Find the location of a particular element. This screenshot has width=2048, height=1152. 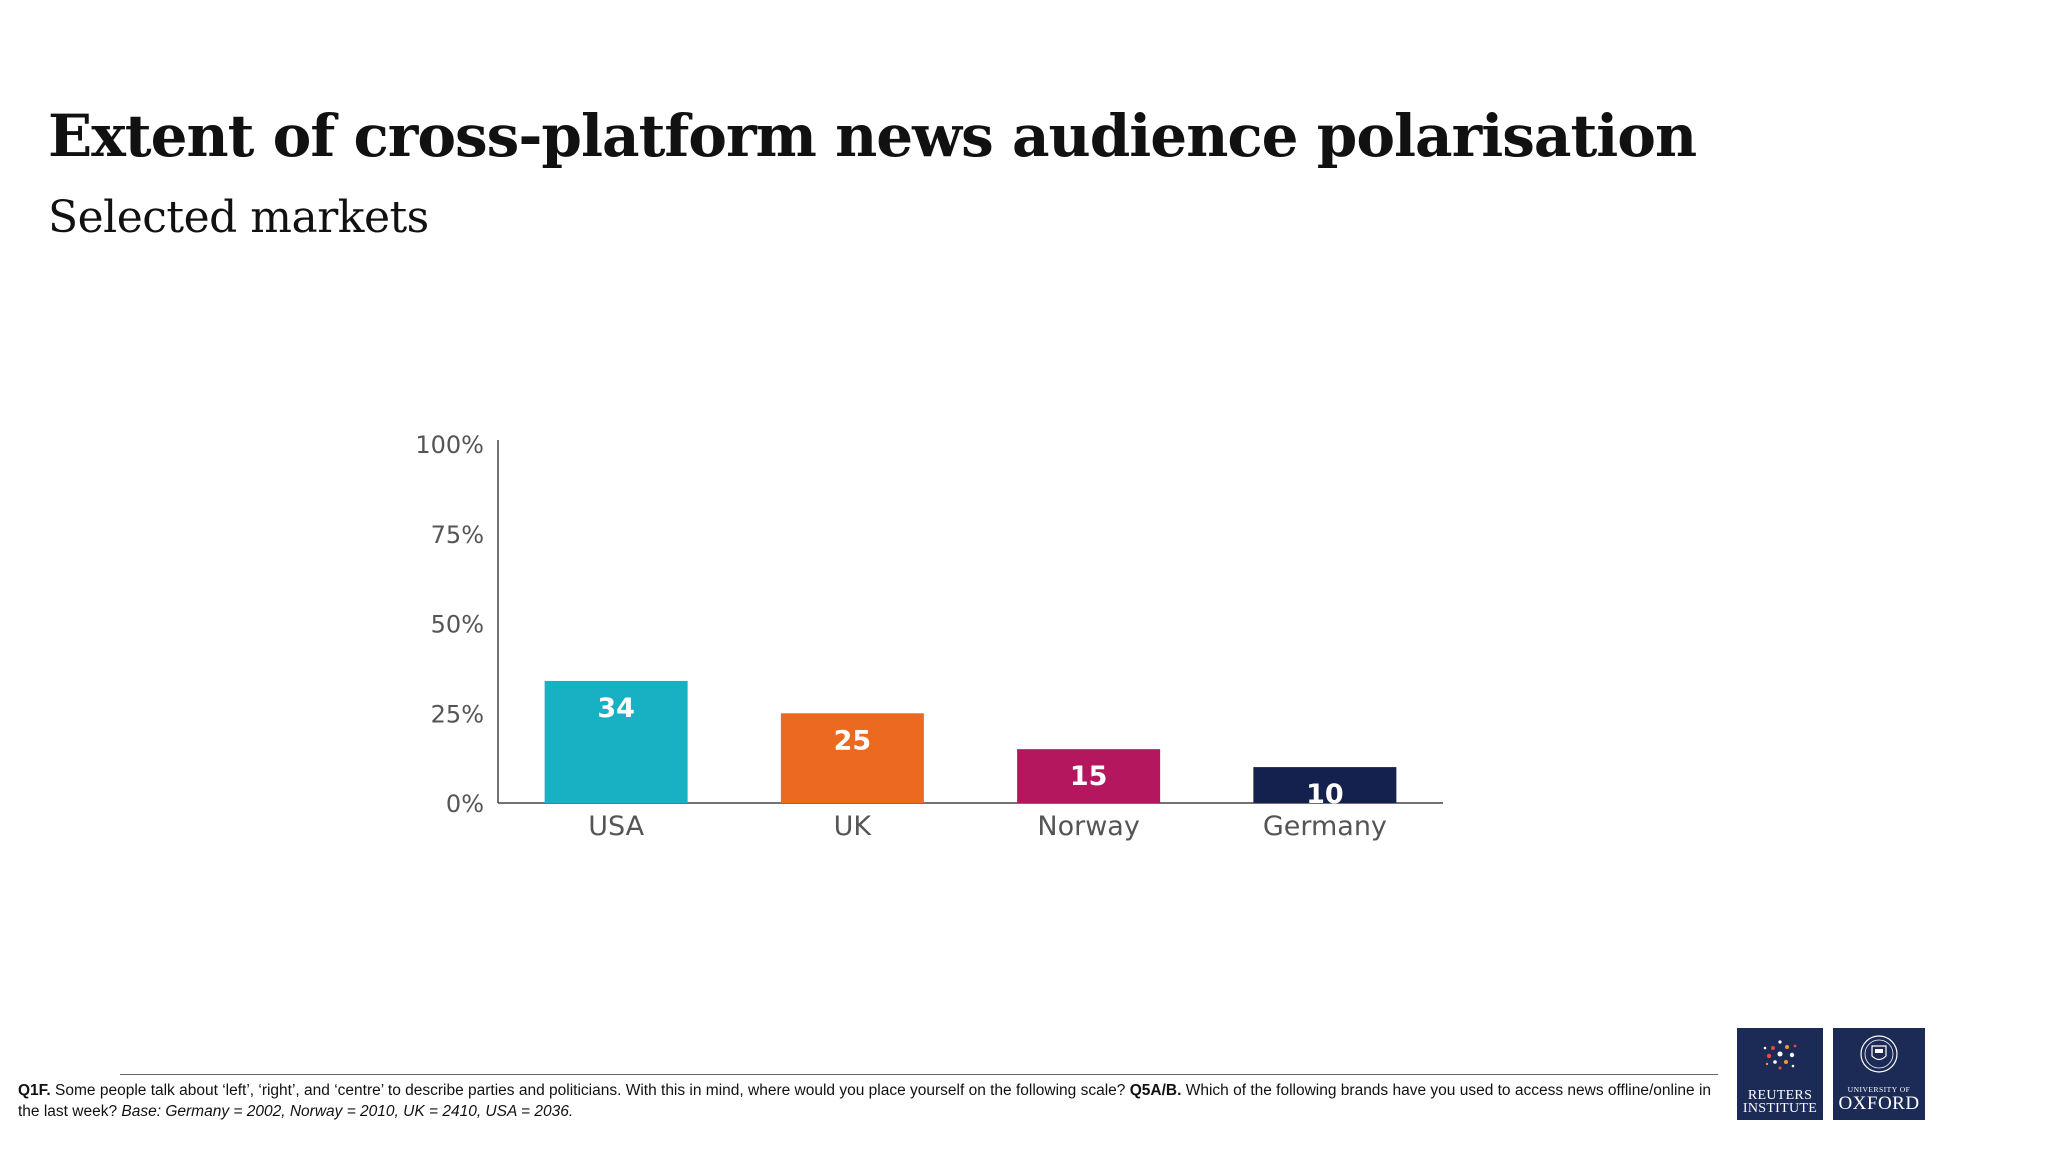

y-tick-label: 75% is located at coordinates (457, 535).